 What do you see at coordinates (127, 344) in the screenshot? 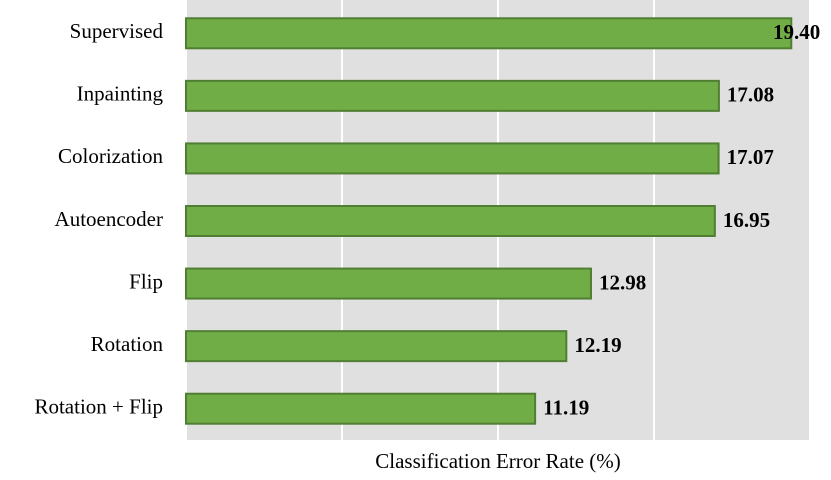
I see `y-tick-label: Rotation` at bounding box center [127, 344].